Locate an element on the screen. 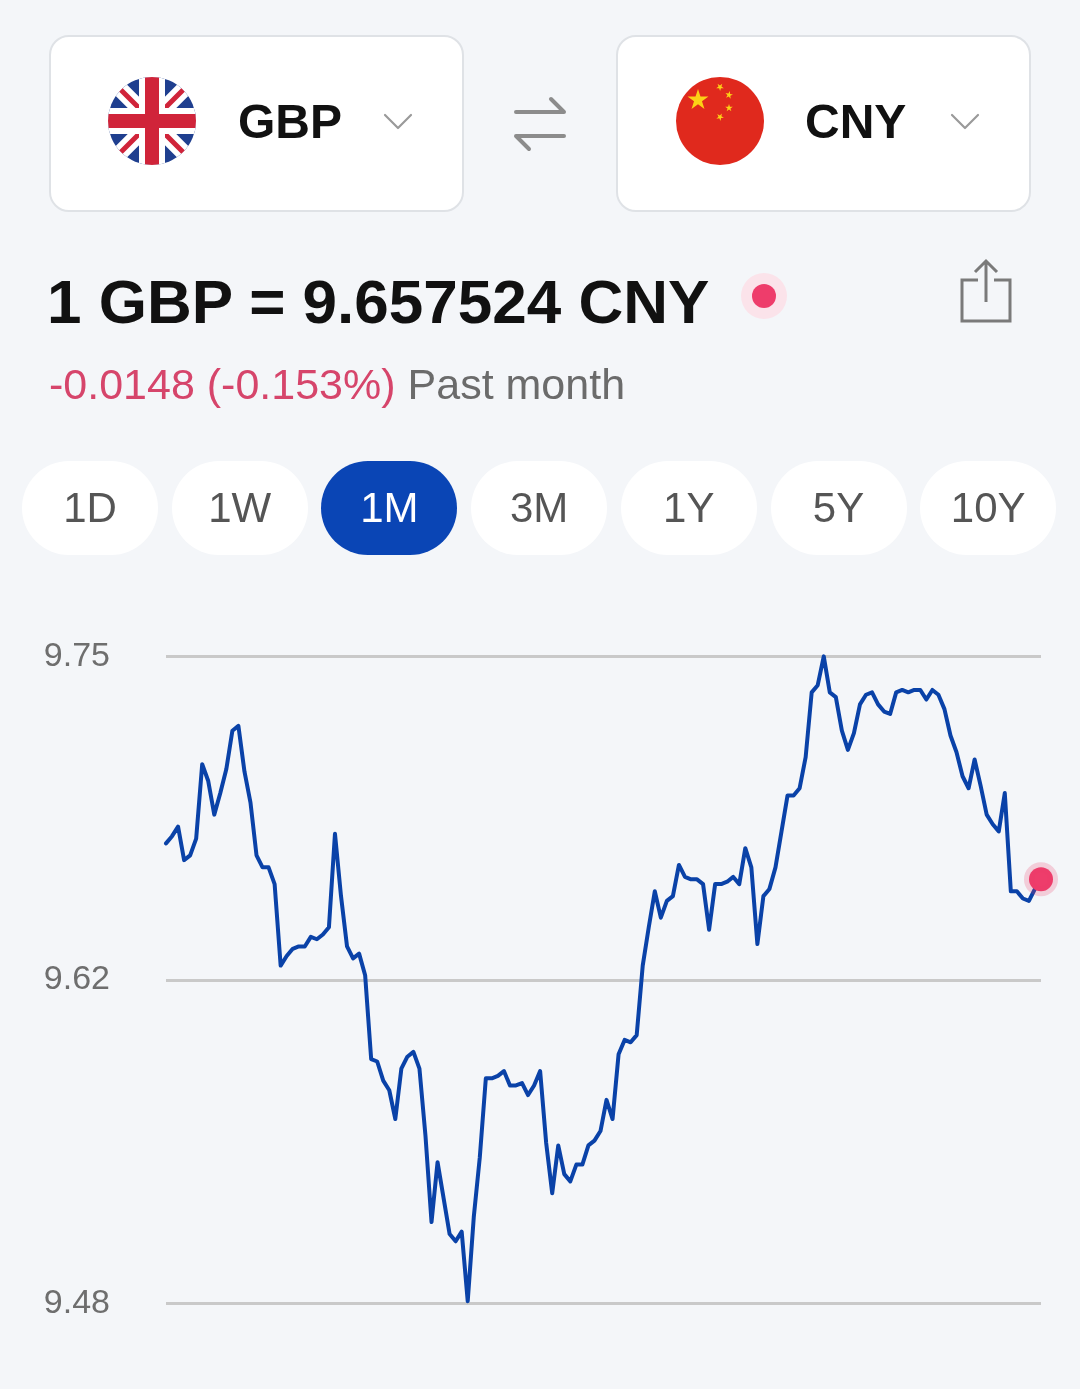  currency-selector: CNY is located at coordinates (823, 123).